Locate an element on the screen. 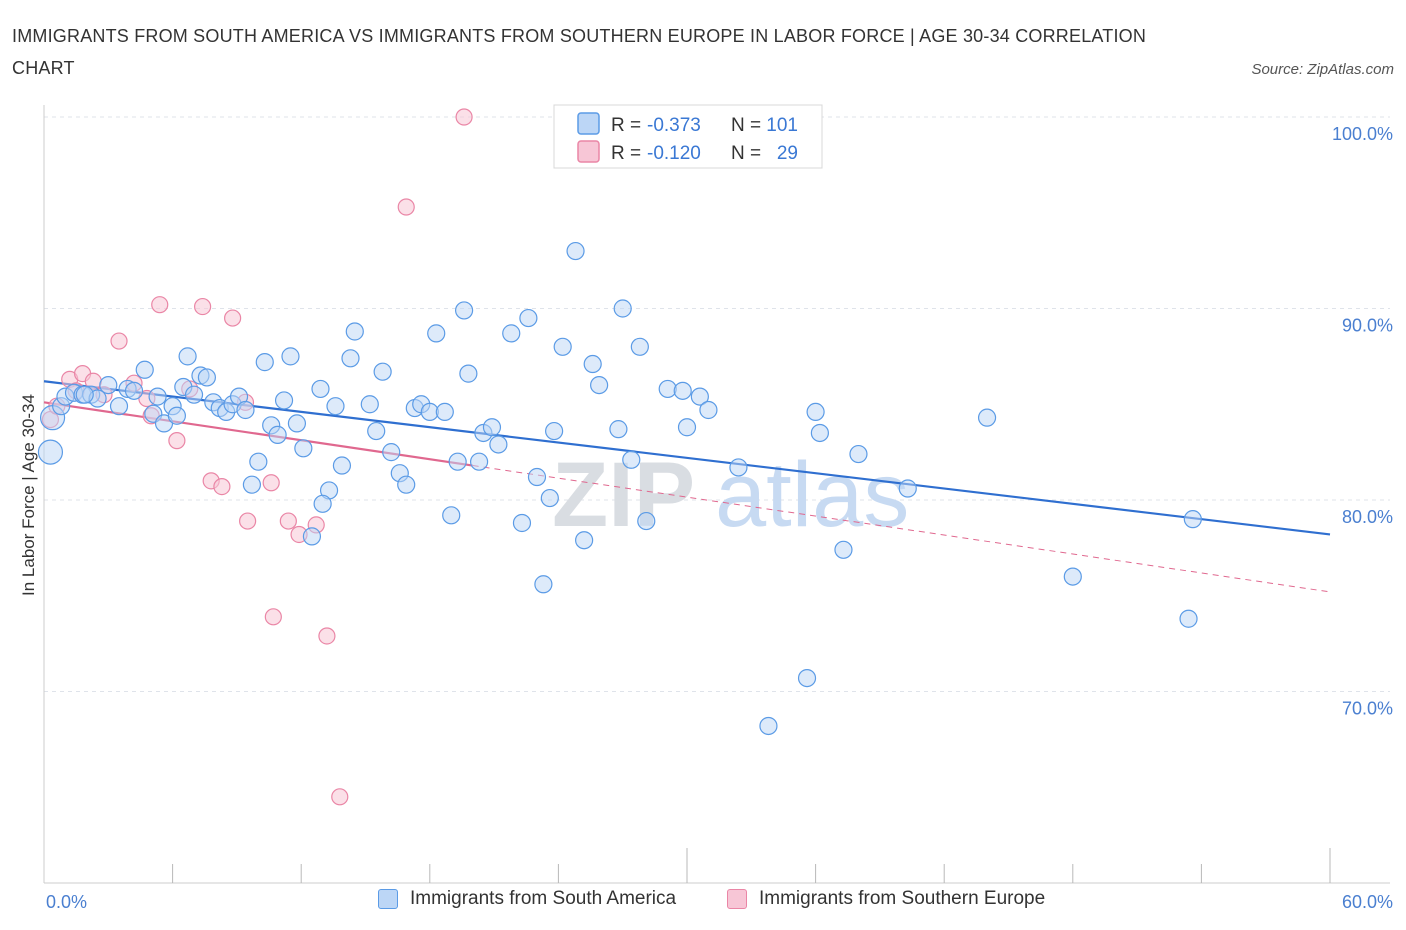 Image resolution: width=1406 pixels, height=930 pixels. y-tick-label: 70.0% is located at coordinates (1367, 709).